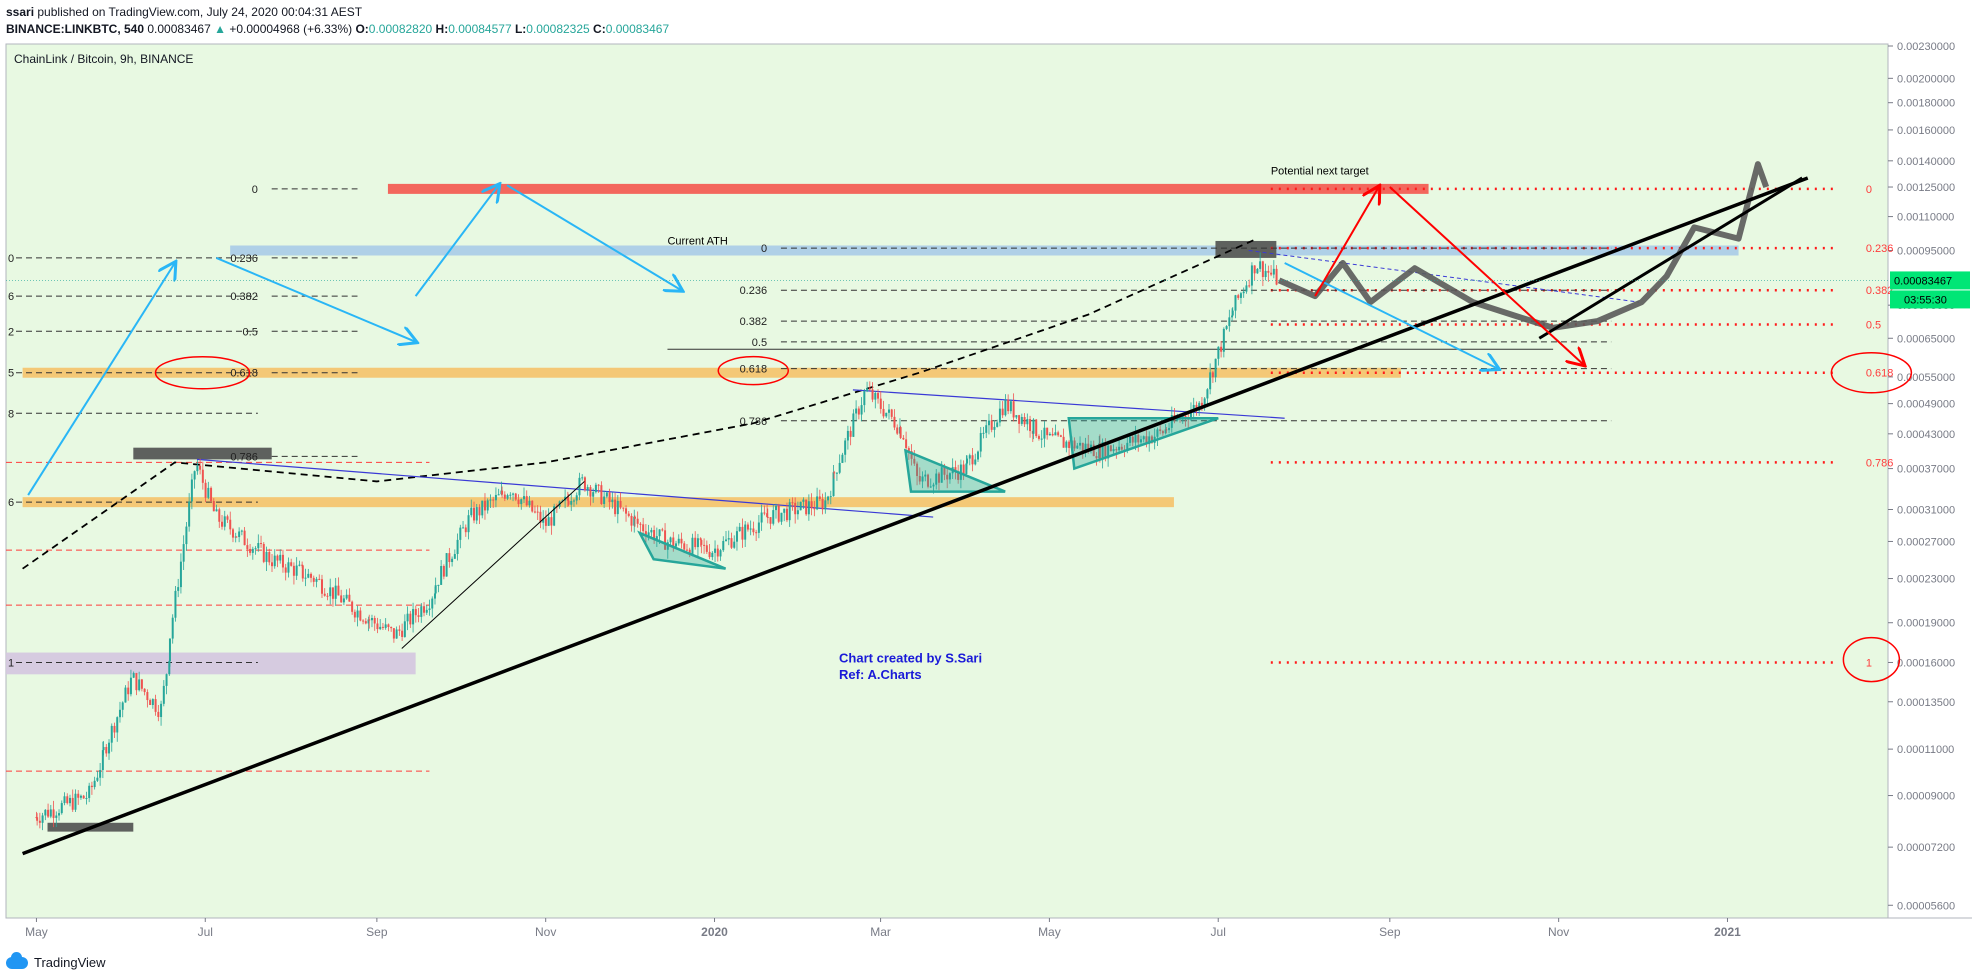 The width and height of the screenshot is (1972, 980). Describe the element at coordinates (1143, 443) in the screenshot. I see `triangle-pattern` at that location.